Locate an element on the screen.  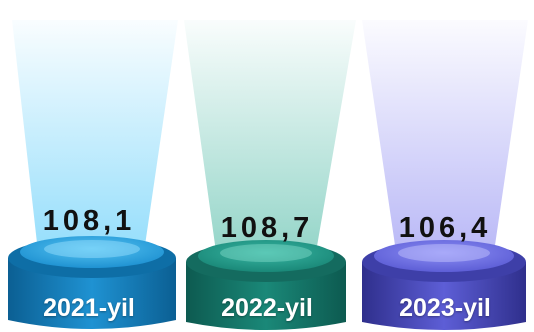
value-label: 108,1 is located at coordinates (89, 221).